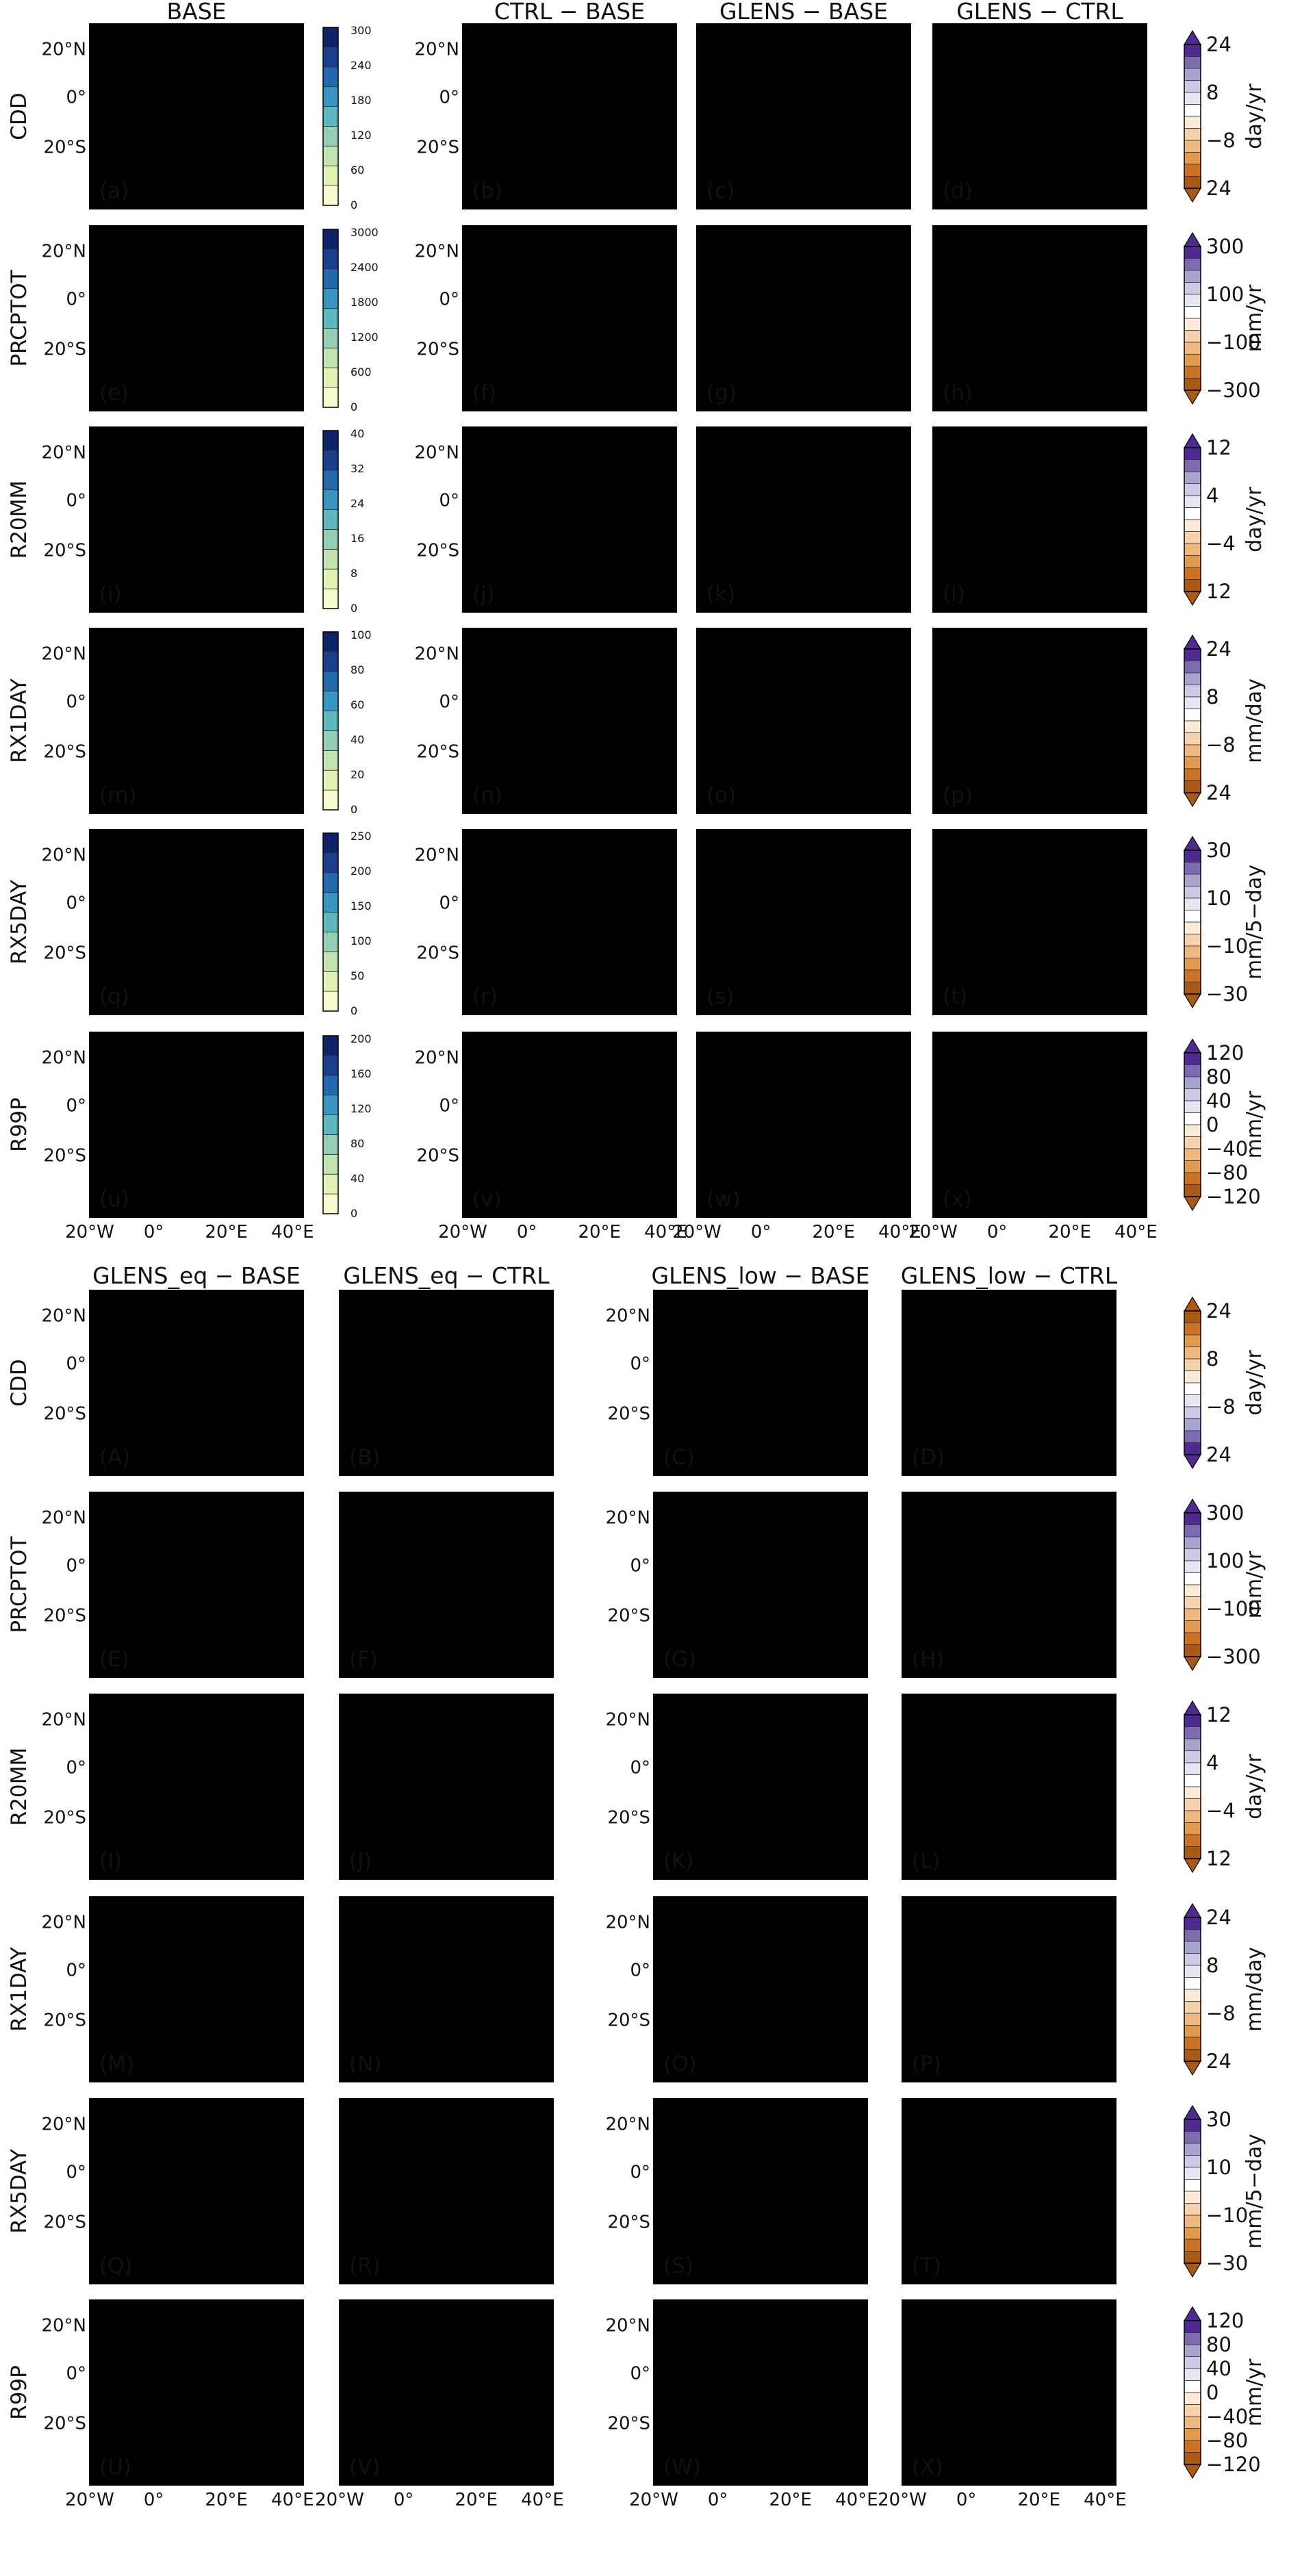  Describe the element at coordinates (76, 300) in the screenshot. I see `top-r1-c0-lat-tick: 0°` at that location.